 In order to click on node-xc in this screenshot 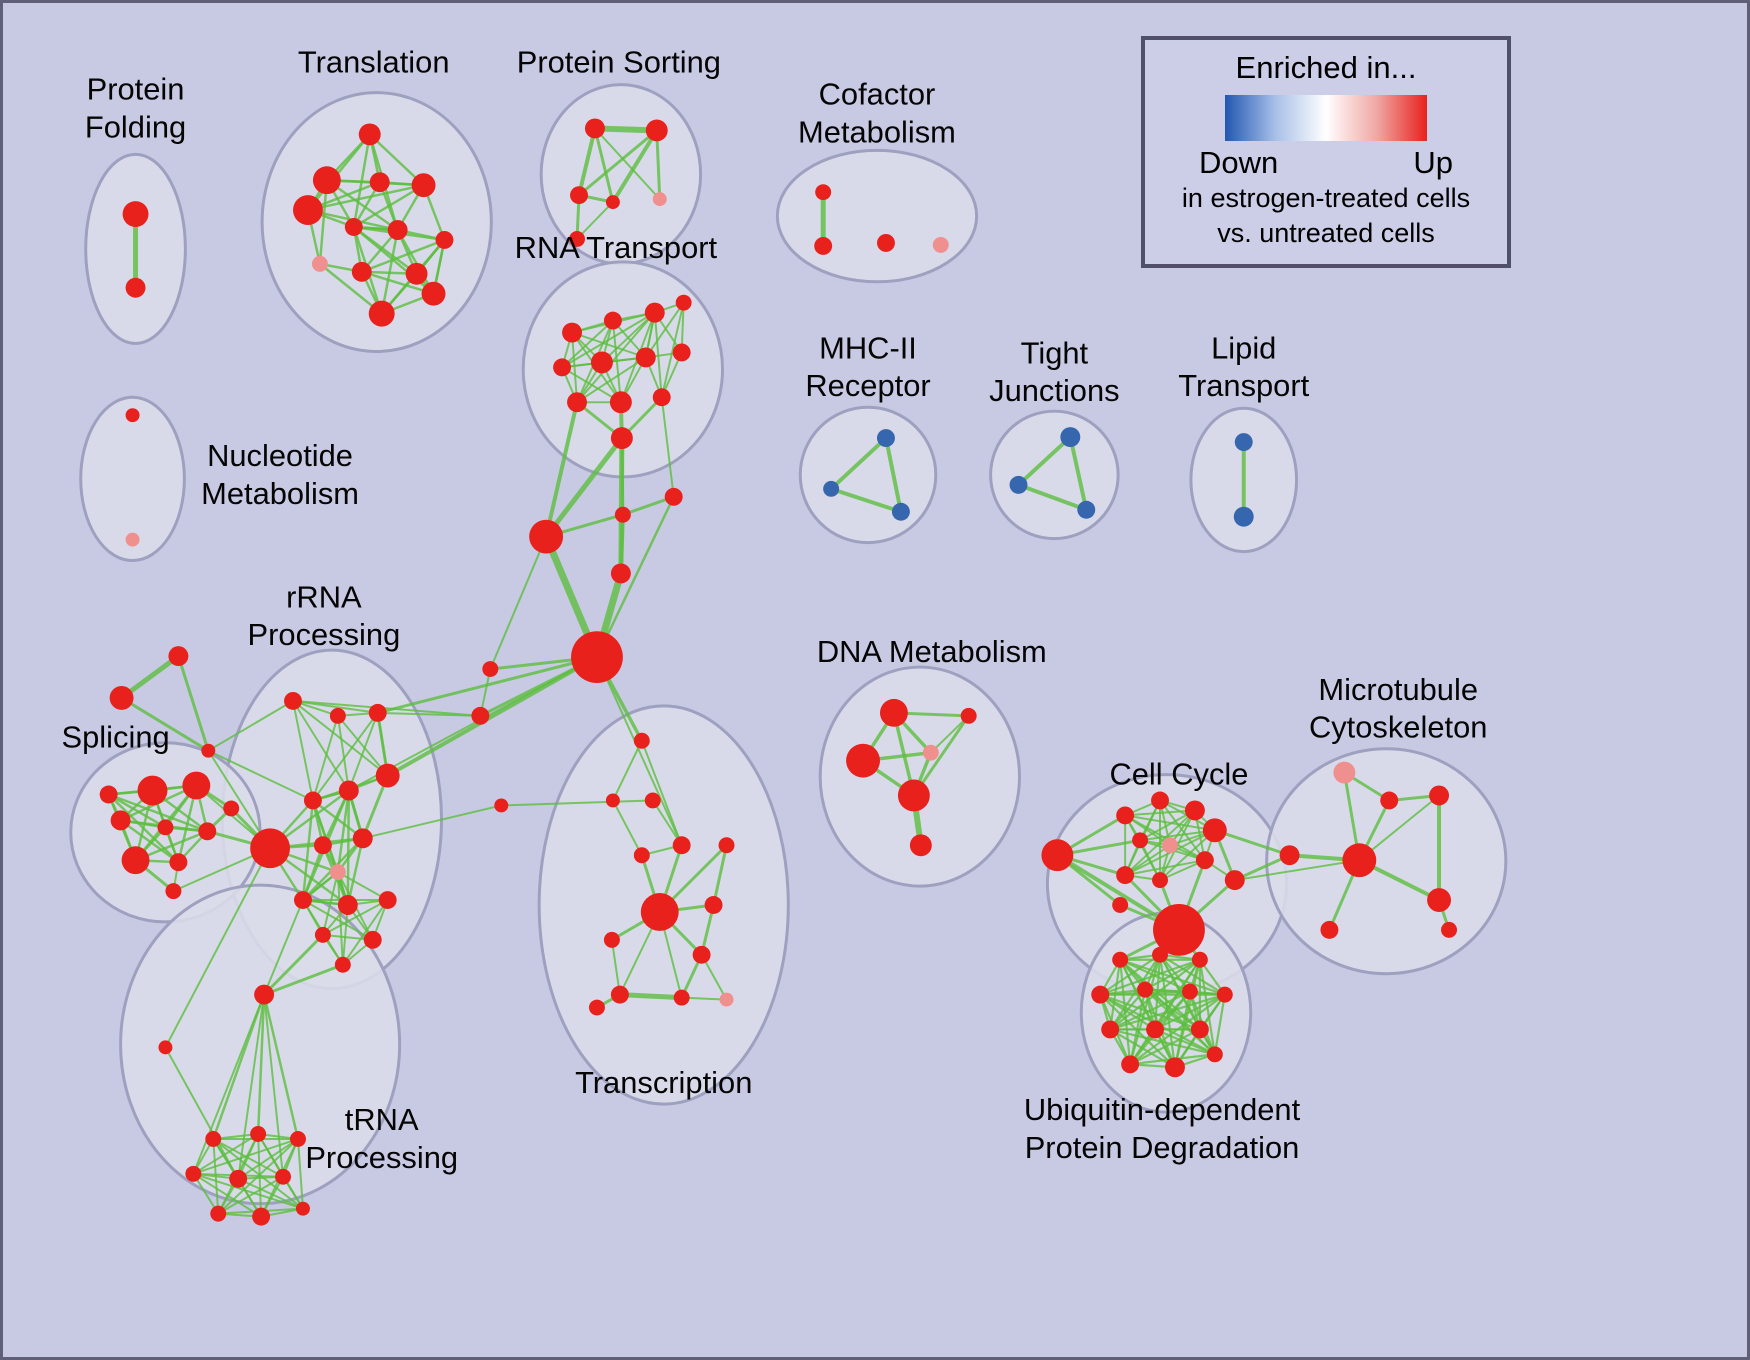, I will do `click(208, 750)`.